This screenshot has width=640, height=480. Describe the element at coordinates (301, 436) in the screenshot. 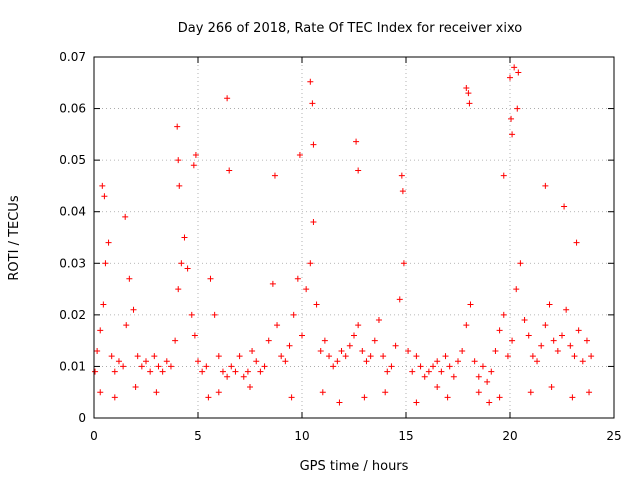

I see `x-tick-label: 10` at that location.